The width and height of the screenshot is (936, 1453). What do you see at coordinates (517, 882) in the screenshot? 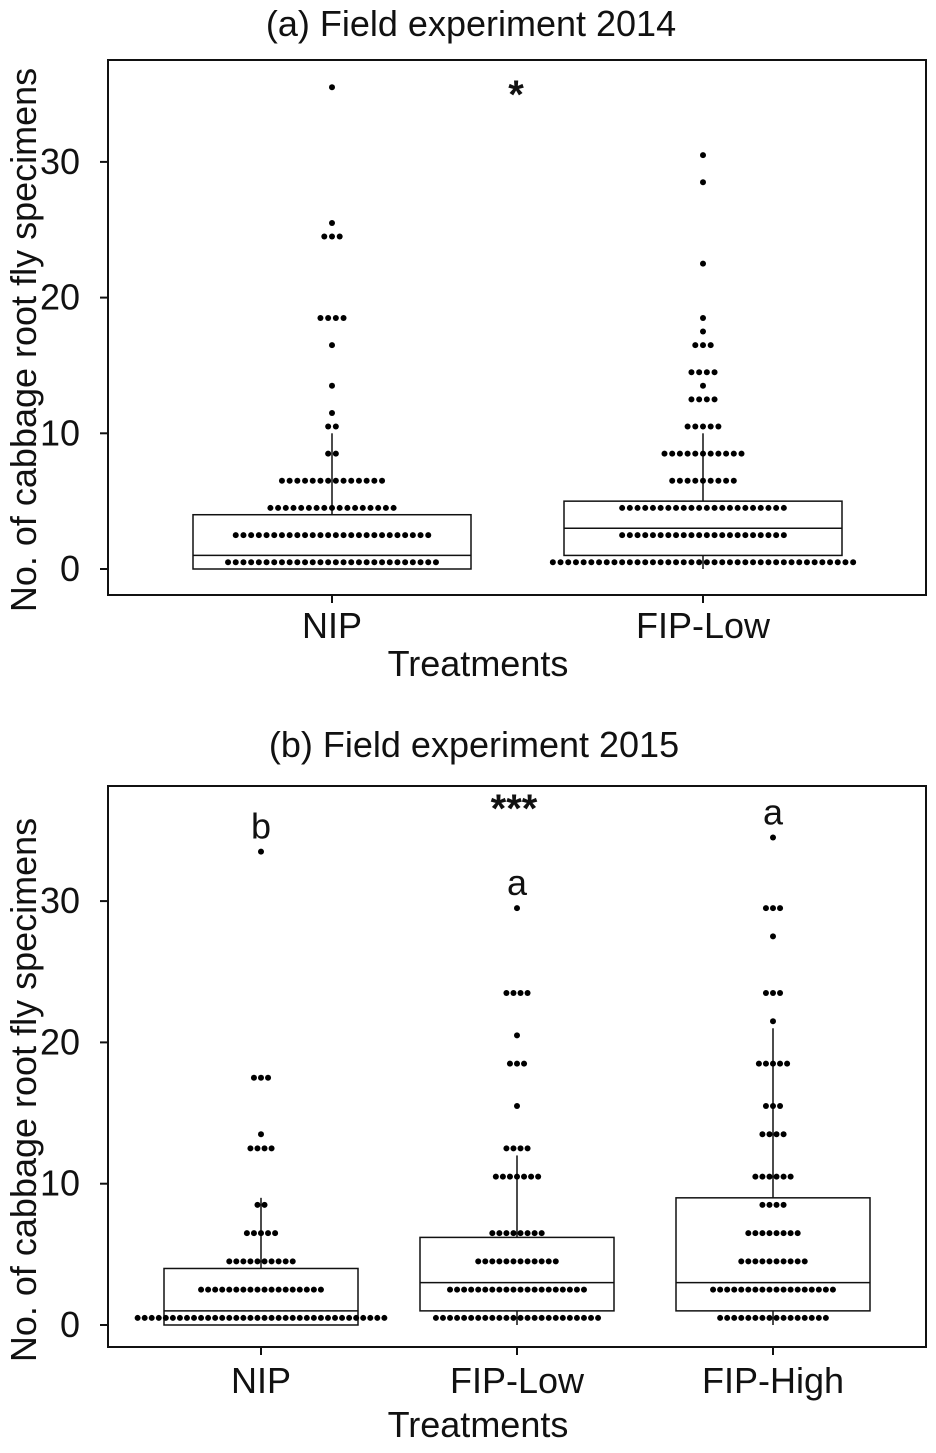
I see `group-letter: a` at bounding box center [517, 882].